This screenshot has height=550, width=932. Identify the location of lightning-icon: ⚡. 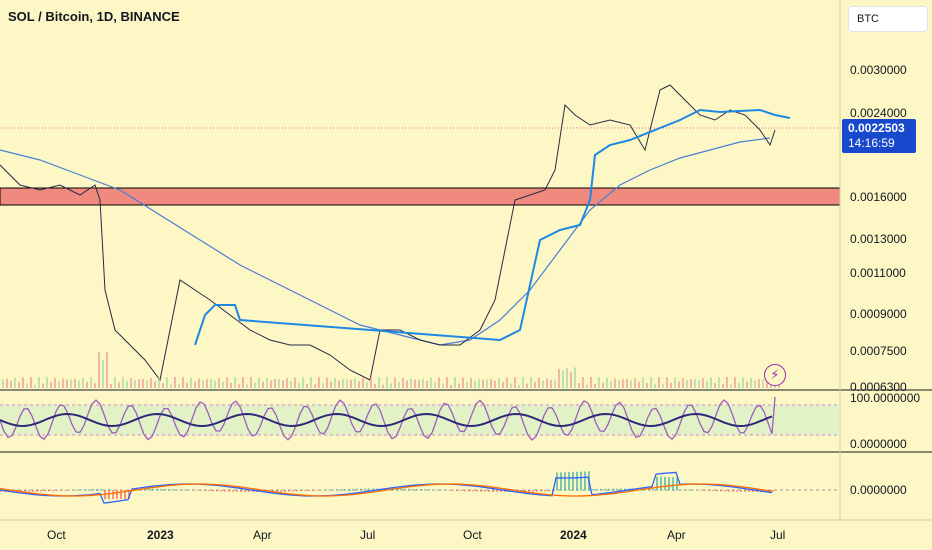
(775, 375).